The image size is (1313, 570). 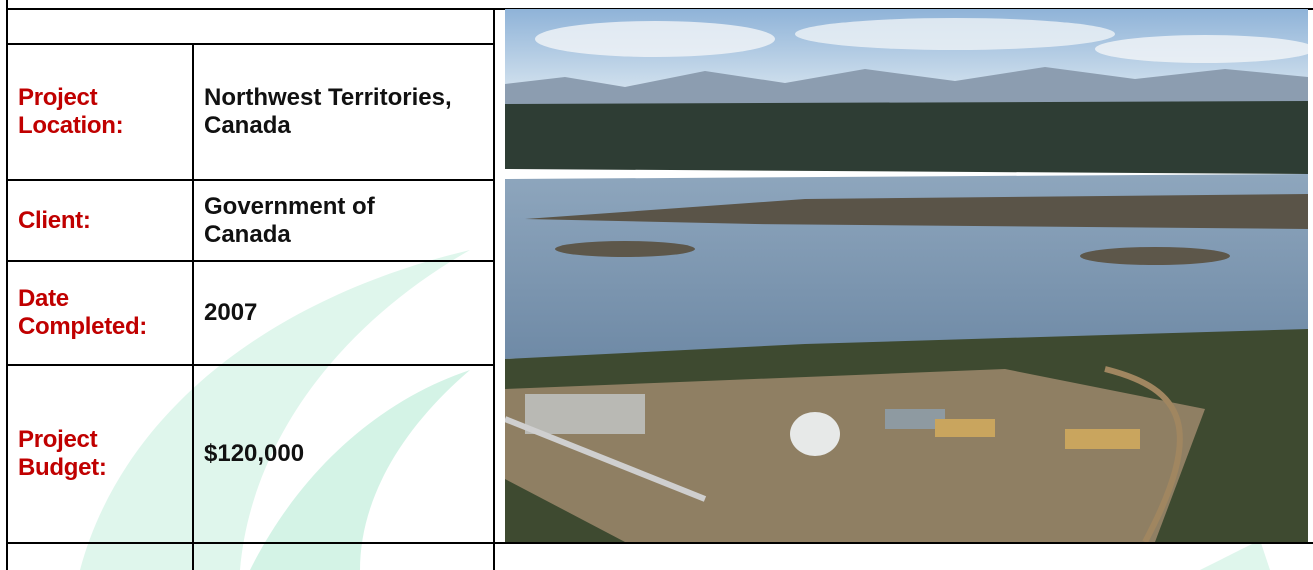 I want to click on value: Government of Canada, so click(x=289, y=220).